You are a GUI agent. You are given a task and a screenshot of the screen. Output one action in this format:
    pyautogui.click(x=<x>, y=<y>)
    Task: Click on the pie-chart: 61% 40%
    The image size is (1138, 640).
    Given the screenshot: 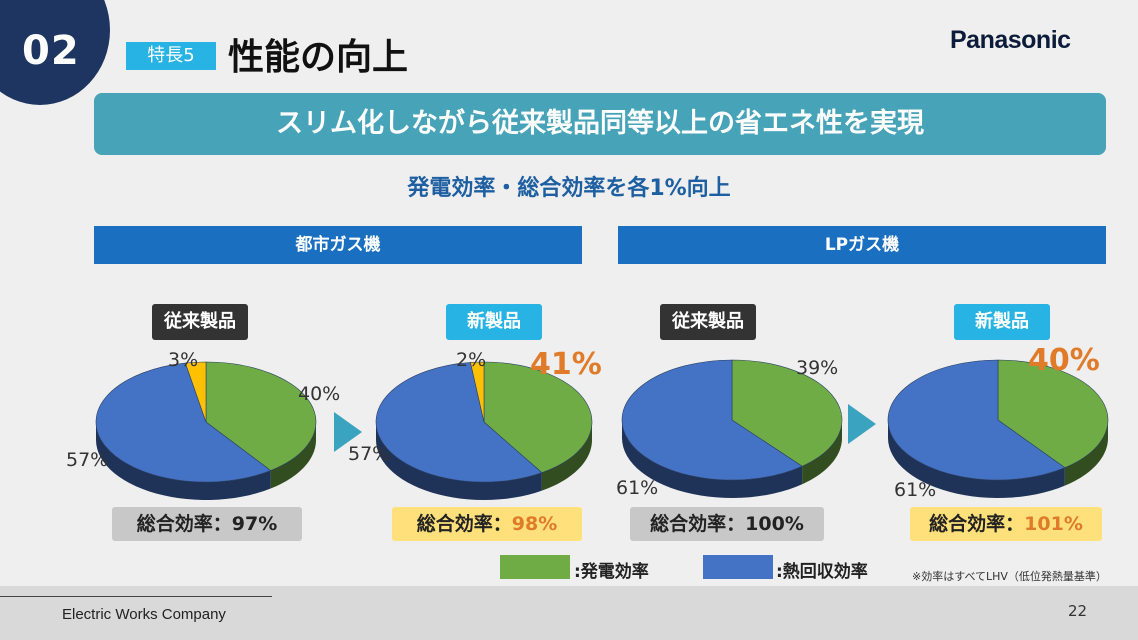 What is the action you would take?
    pyautogui.click(x=998, y=422)
    